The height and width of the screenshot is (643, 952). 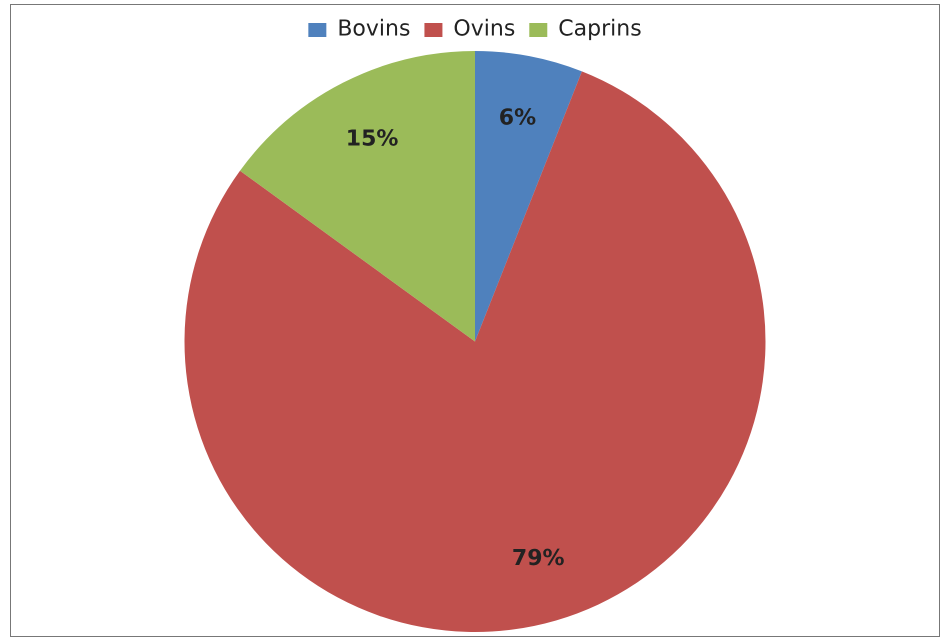 What do you see at coordinates (373, 29) in the screenshot?
I see `legend-label: Bovins` at bounding box center [373, 29].